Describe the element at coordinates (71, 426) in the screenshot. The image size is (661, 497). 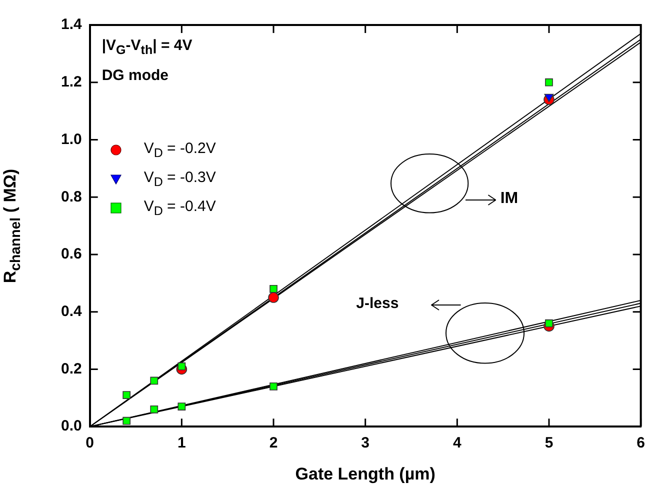
I see `y-tick-label: 0.0` at that location.